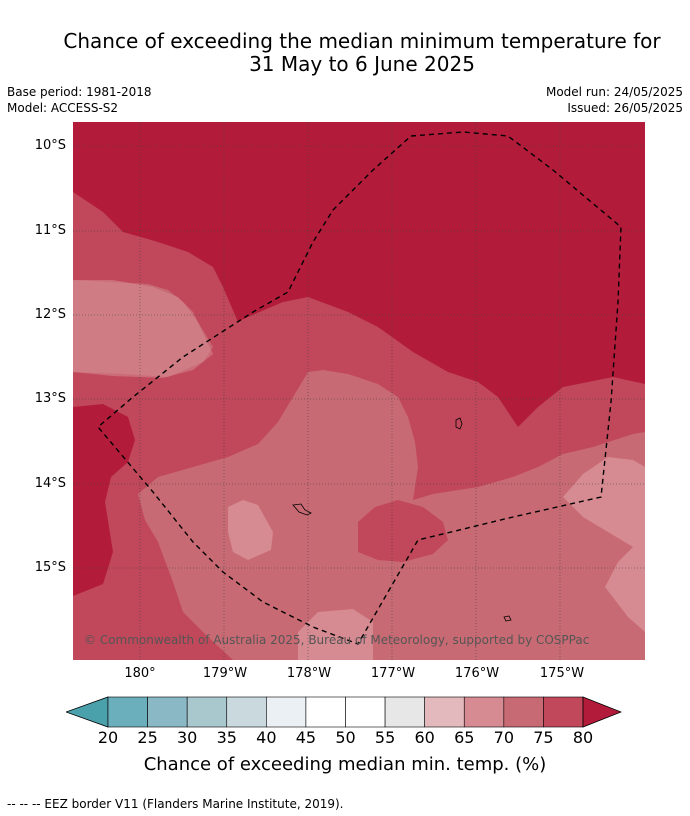 This screenshot has height=816, width=690. I want to click on region-65-upper-left, so click(143, 329).